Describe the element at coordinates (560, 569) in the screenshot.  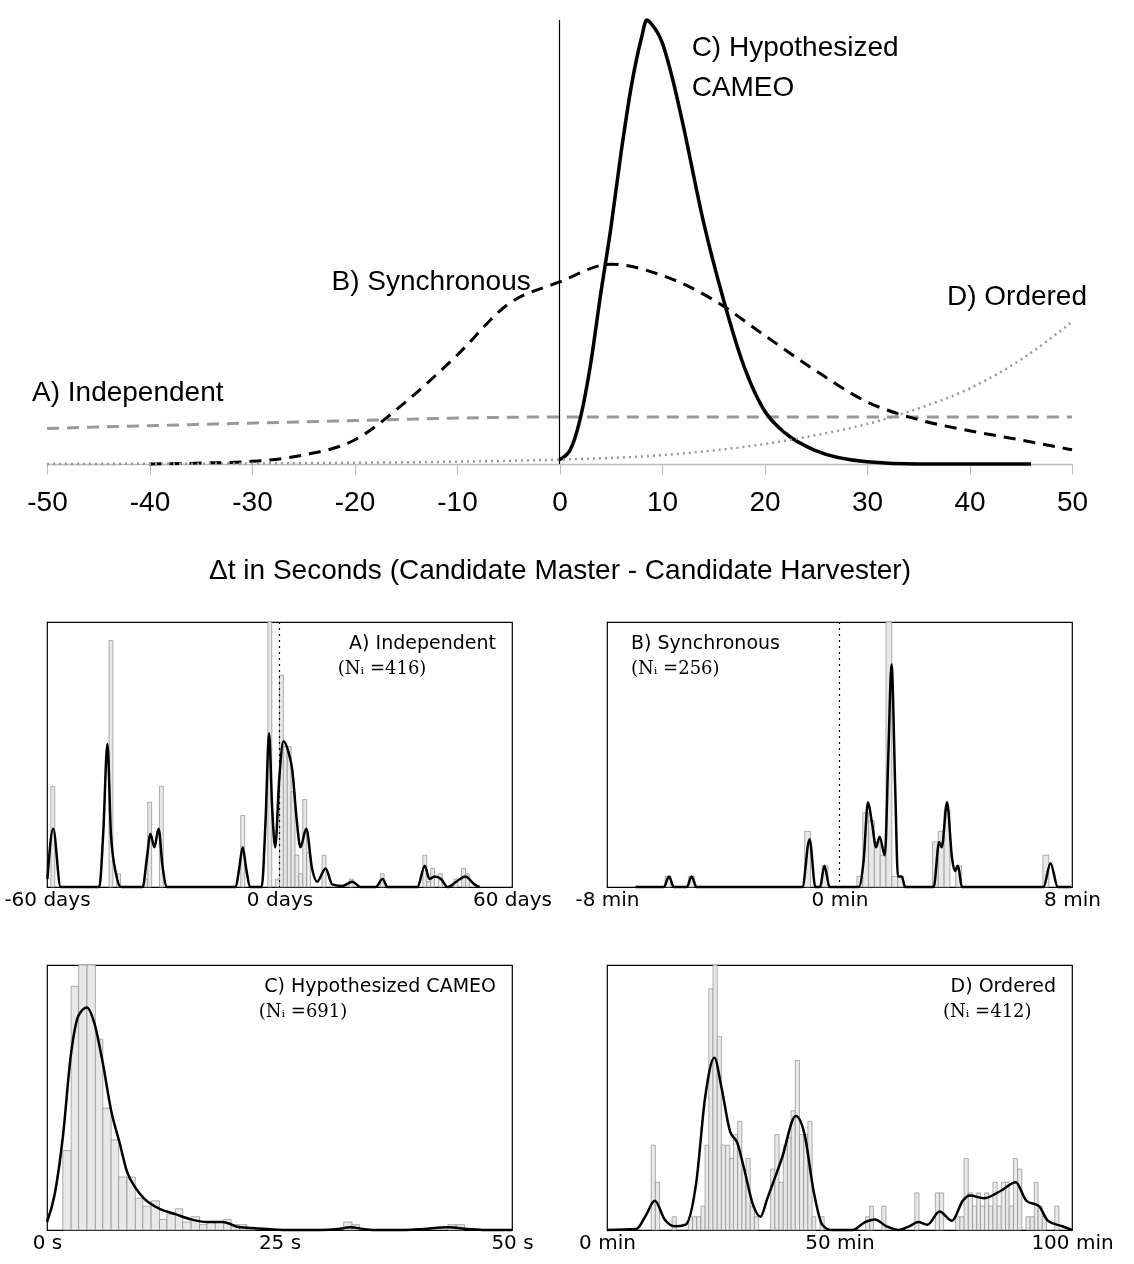
I see `x-axis-title: Δt in Seconds (Candidate Master - Candidate Harvester)` at that location.